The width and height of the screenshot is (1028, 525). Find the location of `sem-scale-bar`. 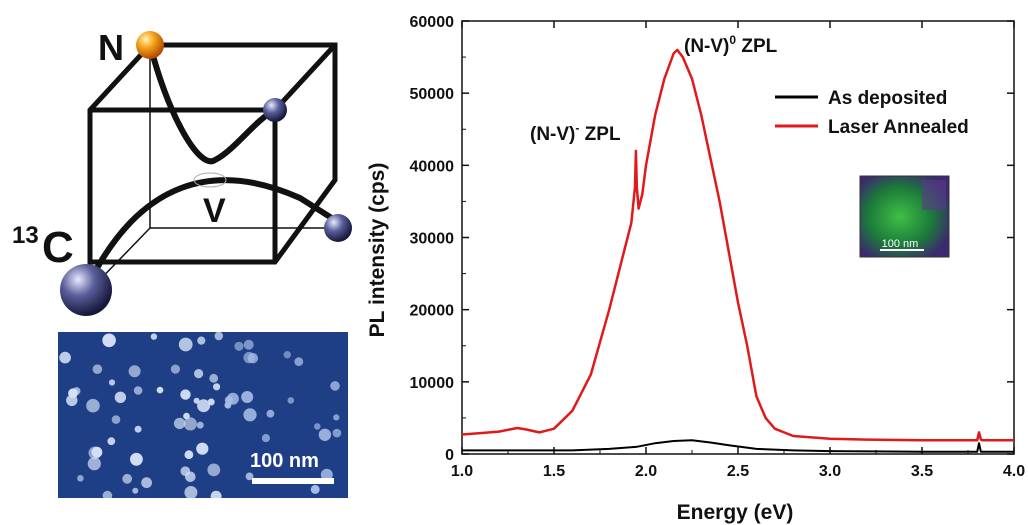

sem-scale-bar is located at coordinates (293, 481).